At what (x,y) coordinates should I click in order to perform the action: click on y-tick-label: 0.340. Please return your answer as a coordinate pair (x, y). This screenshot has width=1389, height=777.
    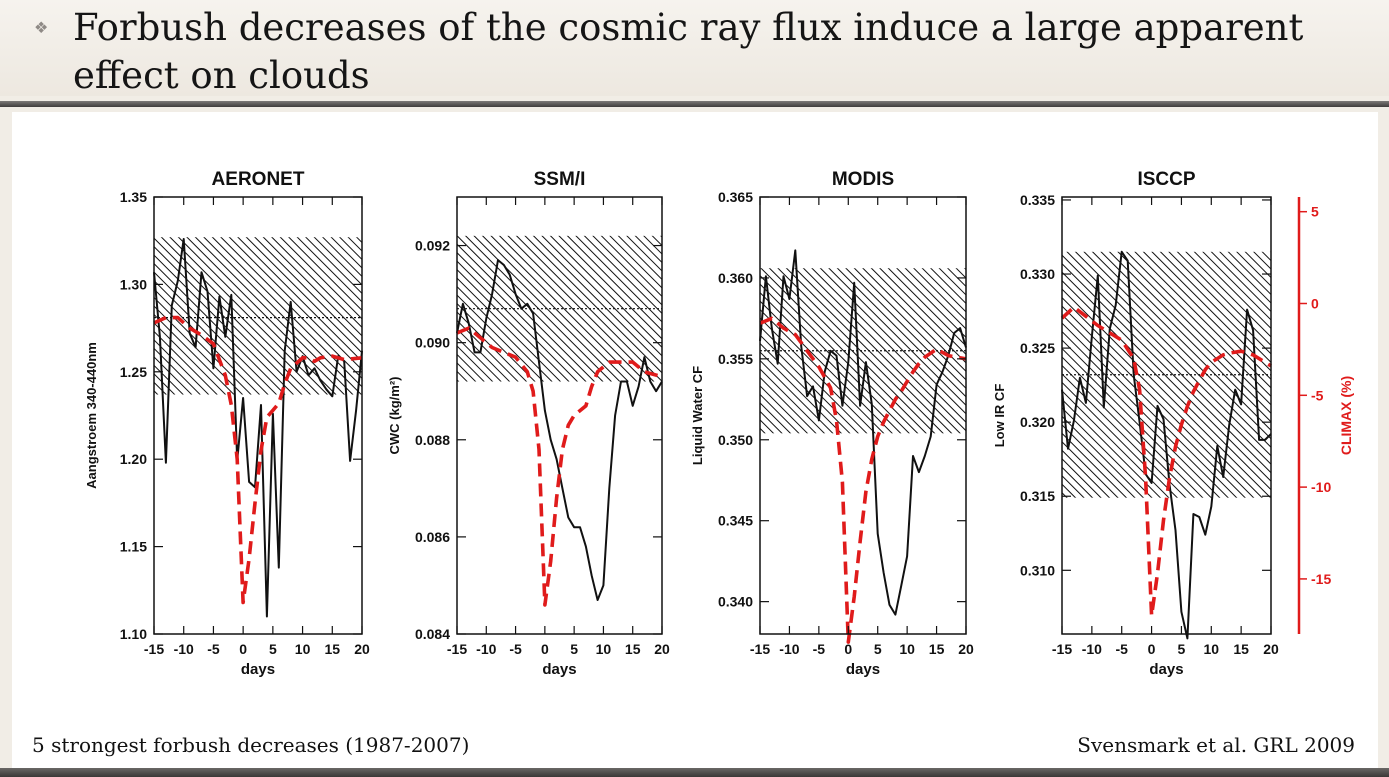
    Looking at the image, I should click on (735, 602).